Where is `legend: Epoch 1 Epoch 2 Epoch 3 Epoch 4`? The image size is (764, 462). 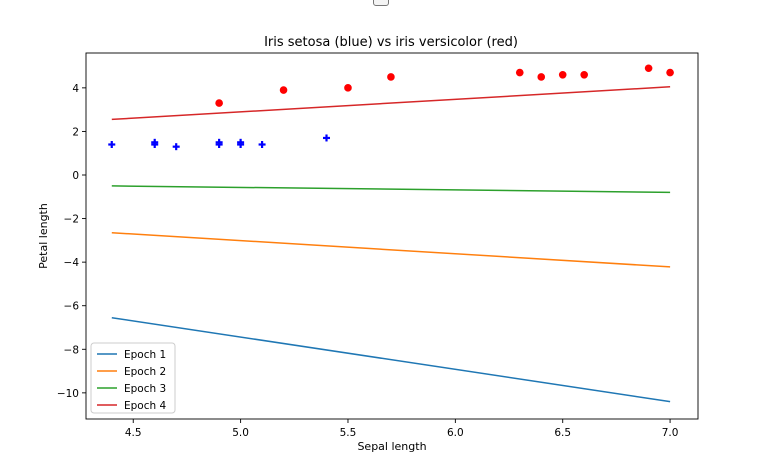
legend: Epoch 1 Epoch 2 Epoch 3 Epoch 4 is located at coordinates (133, 378).